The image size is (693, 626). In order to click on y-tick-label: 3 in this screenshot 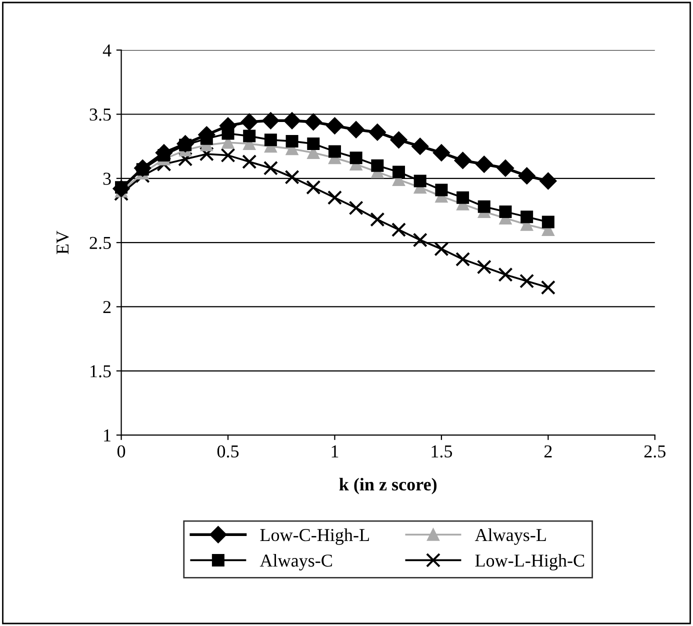, I will do `click(107, 178)`.